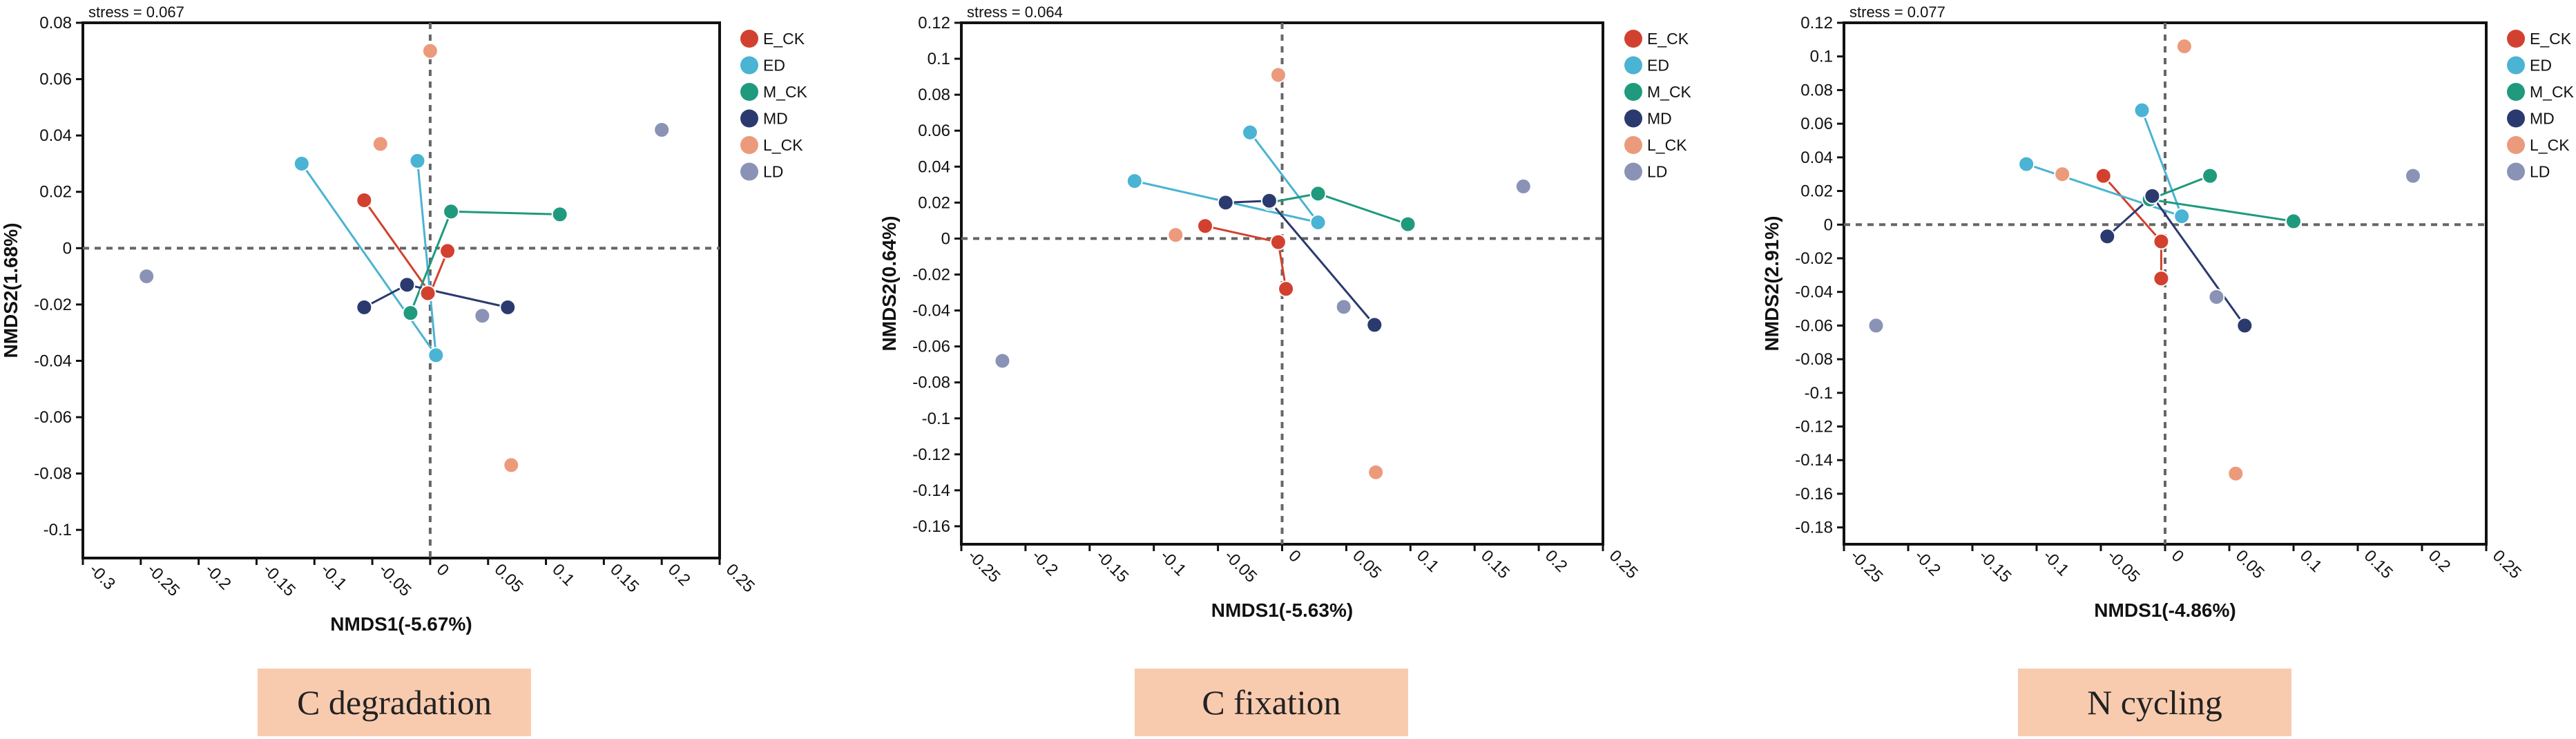  What do you see at coordinates (889, 283) in the screenshot?
I see `y-axis-label: NMDS2(0.64%)` at bounding box center [889, 283].